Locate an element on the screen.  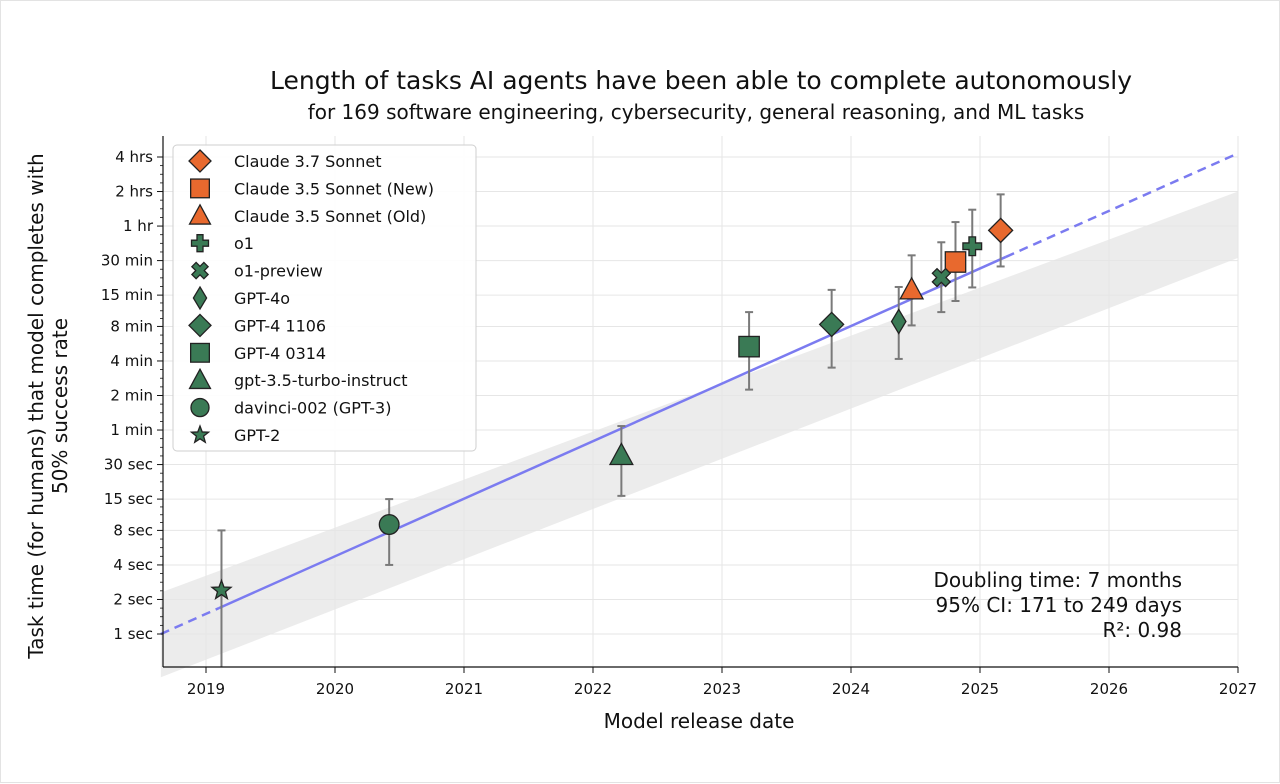
x-axis-label: Model release date is located at coordinates (699, 721).